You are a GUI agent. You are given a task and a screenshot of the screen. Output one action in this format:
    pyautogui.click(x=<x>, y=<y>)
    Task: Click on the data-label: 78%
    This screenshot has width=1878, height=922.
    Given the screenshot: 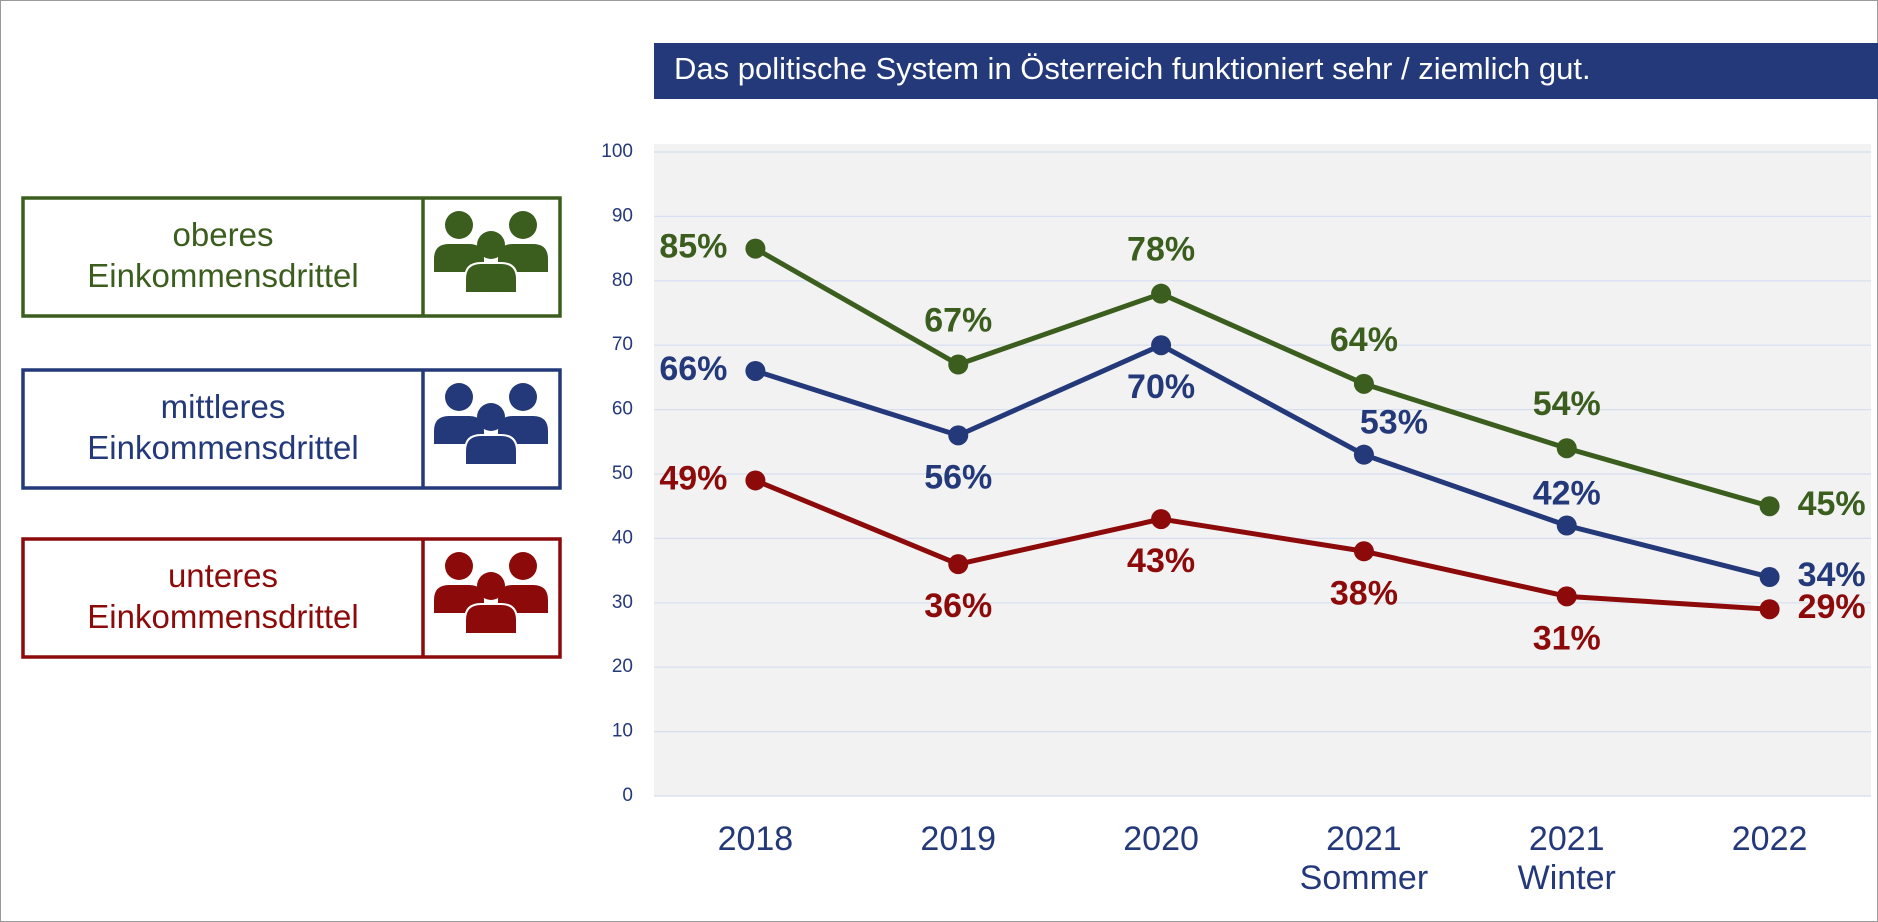 What is the action you would take?
    pyautogui.click(x=1161, y=250)
    